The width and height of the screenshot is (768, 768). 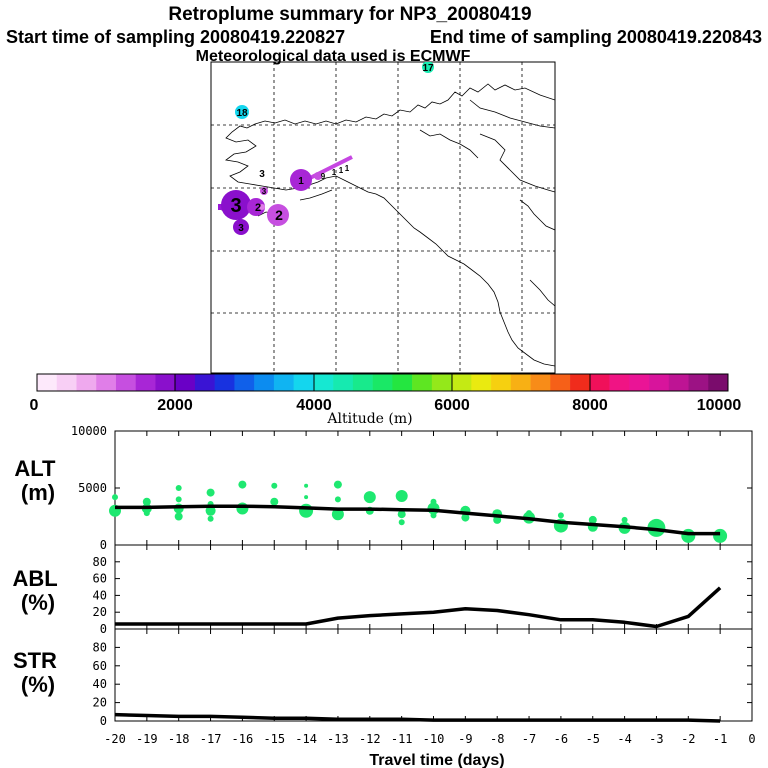 I want to click on panel-abl: 80 60 40 20 0, so click(x=423, y=590).